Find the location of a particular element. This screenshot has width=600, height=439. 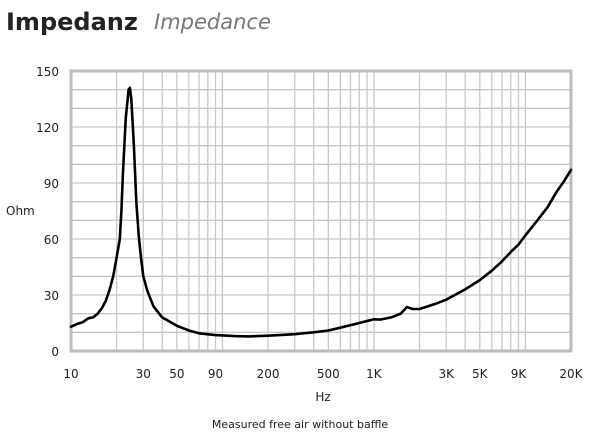

y-axis-label: Ohm is located at coordinates (20, 211).